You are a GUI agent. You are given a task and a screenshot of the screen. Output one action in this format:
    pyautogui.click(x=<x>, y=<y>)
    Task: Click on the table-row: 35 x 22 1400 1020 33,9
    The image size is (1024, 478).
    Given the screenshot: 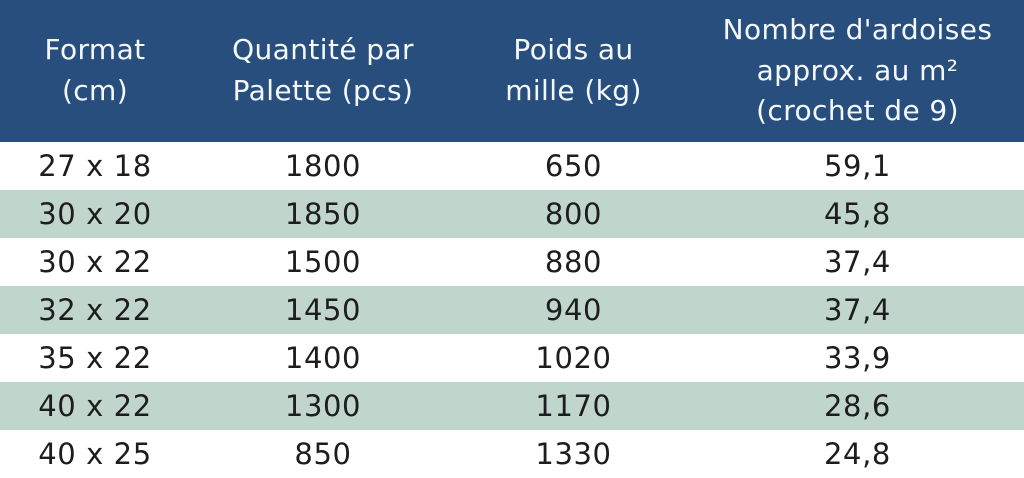 What is the action you would take?
    pyautogui.click(x=512, y=358)
    